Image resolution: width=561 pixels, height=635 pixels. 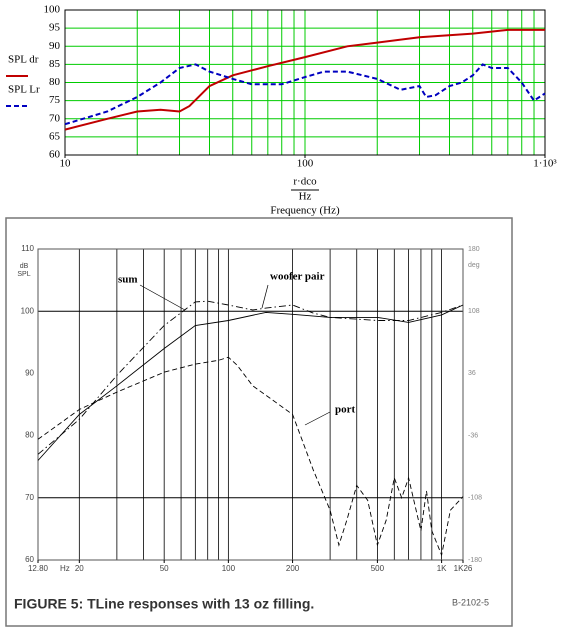 What do you see at coordinates (55, 136) in the screenshot?
I see `y-tick-label: 65` at bounding box center [55, 136].